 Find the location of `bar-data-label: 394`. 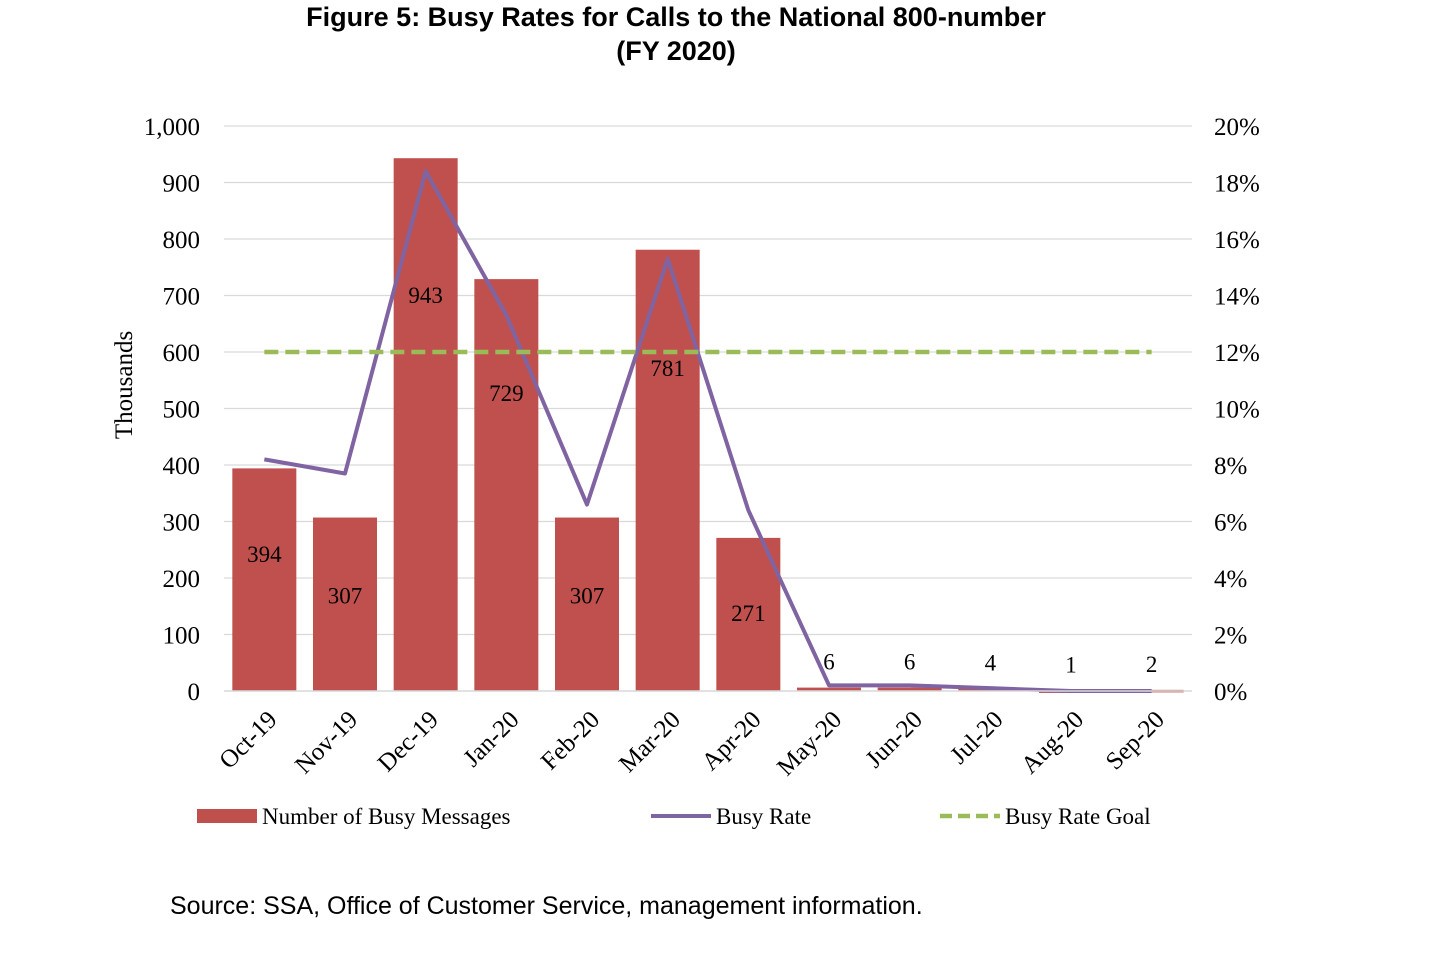

bar-data-label: 394 is located at coordinates (264, 554).